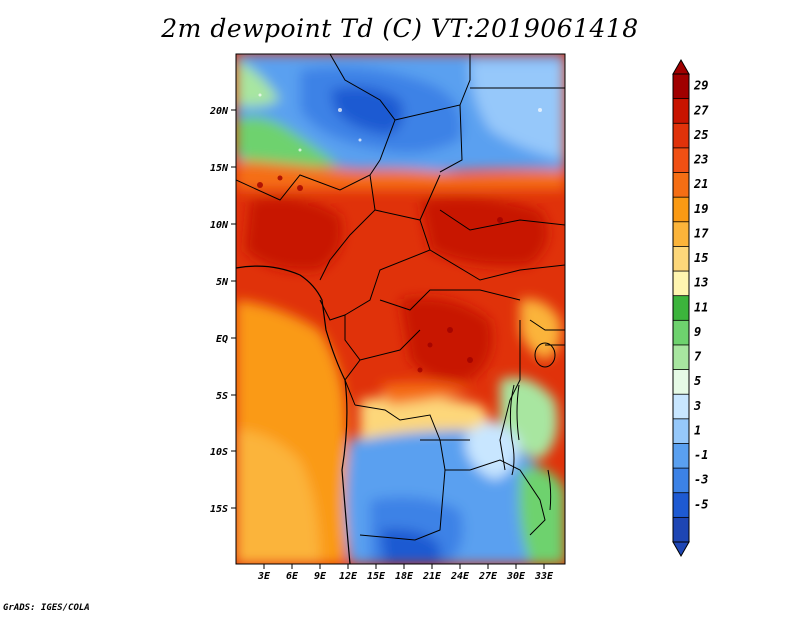 The image size is (800, 618). Describe the element at coordinates (681, 549) in the screenshot. I see `colorbar-bottom-arrow` at that location.